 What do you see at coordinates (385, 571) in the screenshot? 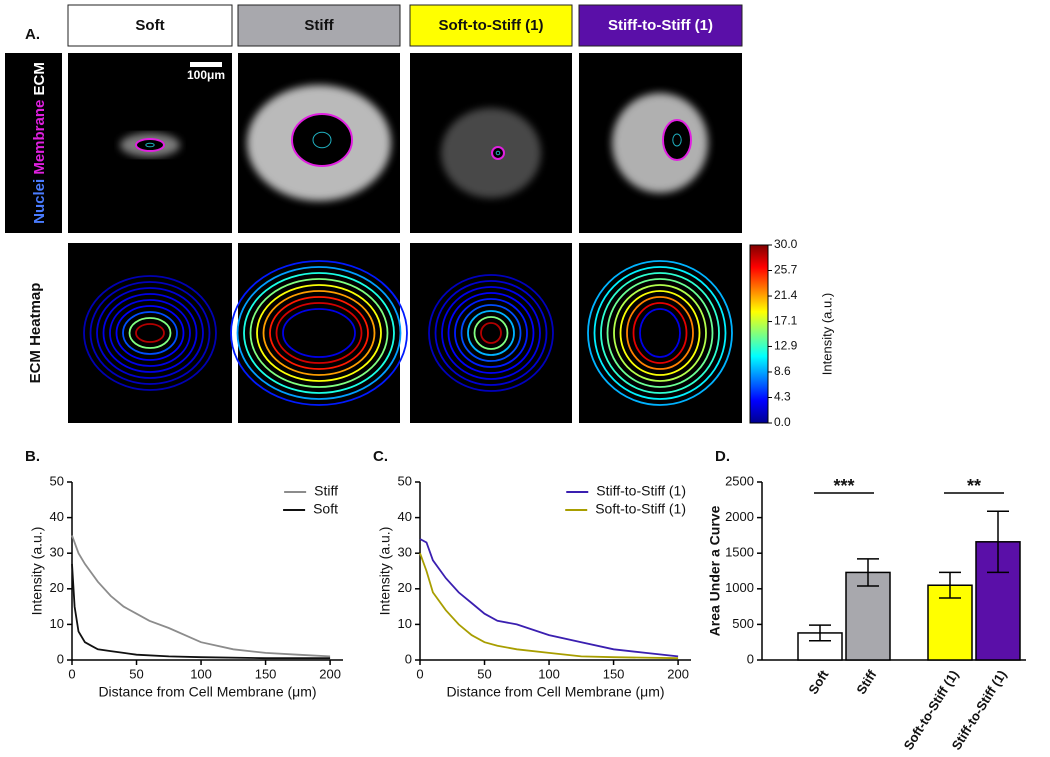
I see `y-axis-title: Intensity (a.u.)` at bounding box center [385, 571].